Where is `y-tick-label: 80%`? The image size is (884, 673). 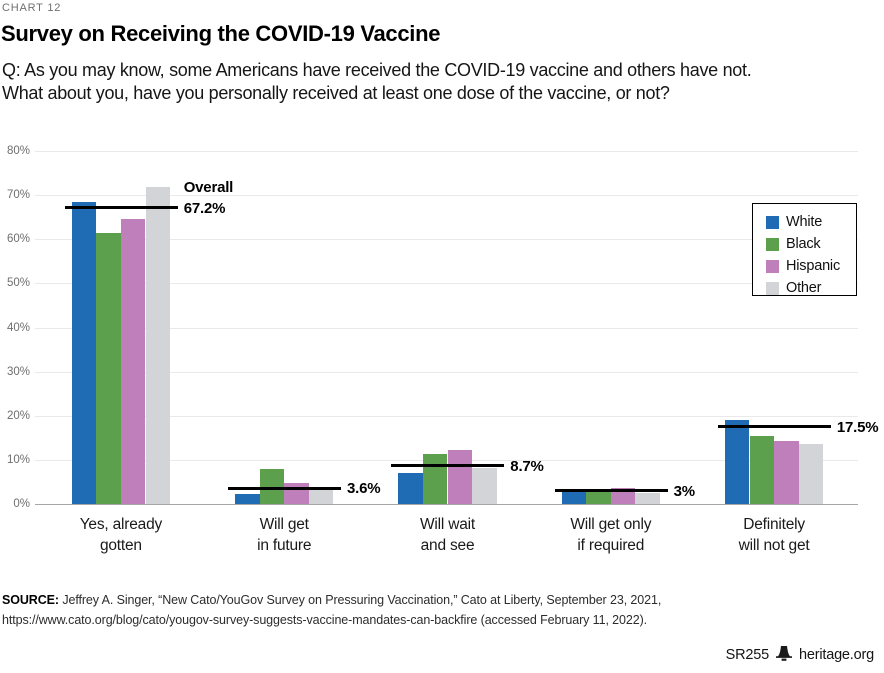 y-tick-label: 80% is located at coordinates (18, 151).